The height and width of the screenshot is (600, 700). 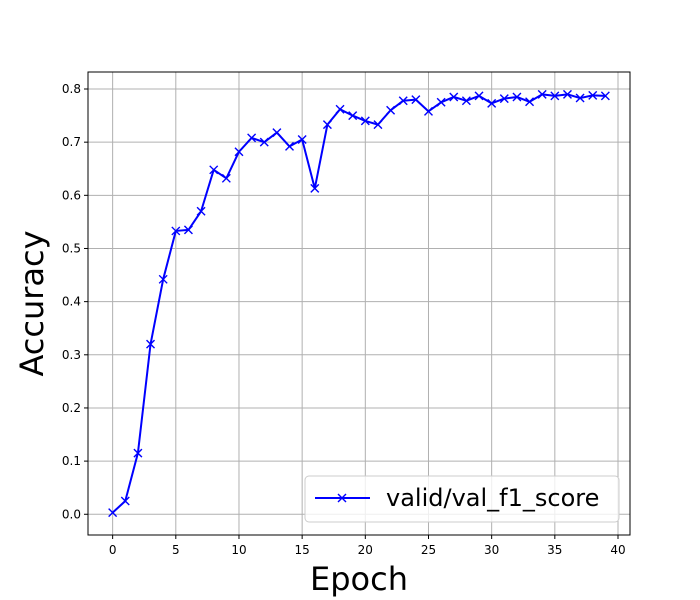 I want to click on x-tick-label: 0, so click(x=113, y=550).